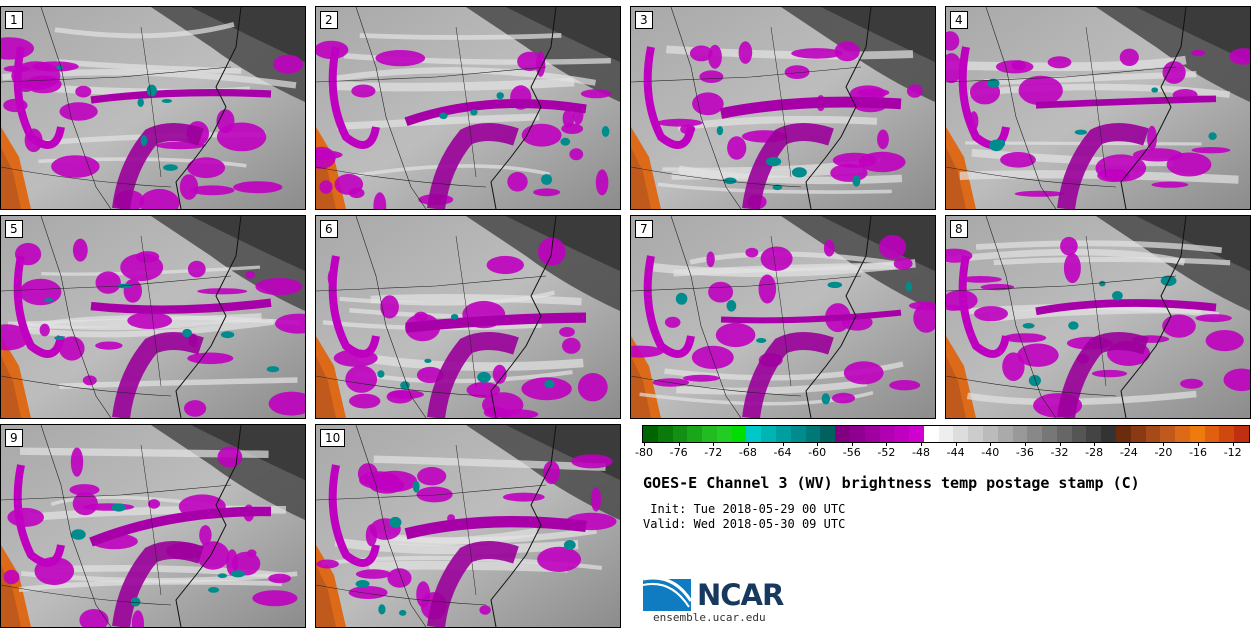 Image resolution: width=1260 pixels, height=628 pixels. Describe the element at coordinates (740, 595) in the screenshot. I see `logo-wordmark: NCAR` at that location.